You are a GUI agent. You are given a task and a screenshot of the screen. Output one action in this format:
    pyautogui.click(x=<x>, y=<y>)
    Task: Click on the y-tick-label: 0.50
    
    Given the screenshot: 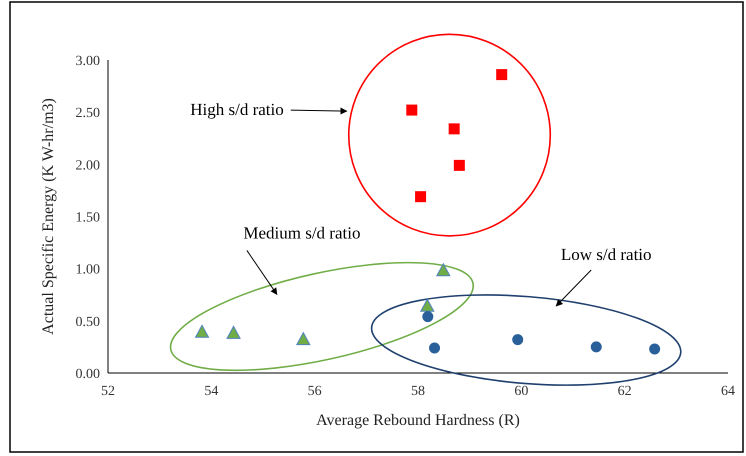 What is the action you would take?
    pyautogui.click(x=88, y=322)
    